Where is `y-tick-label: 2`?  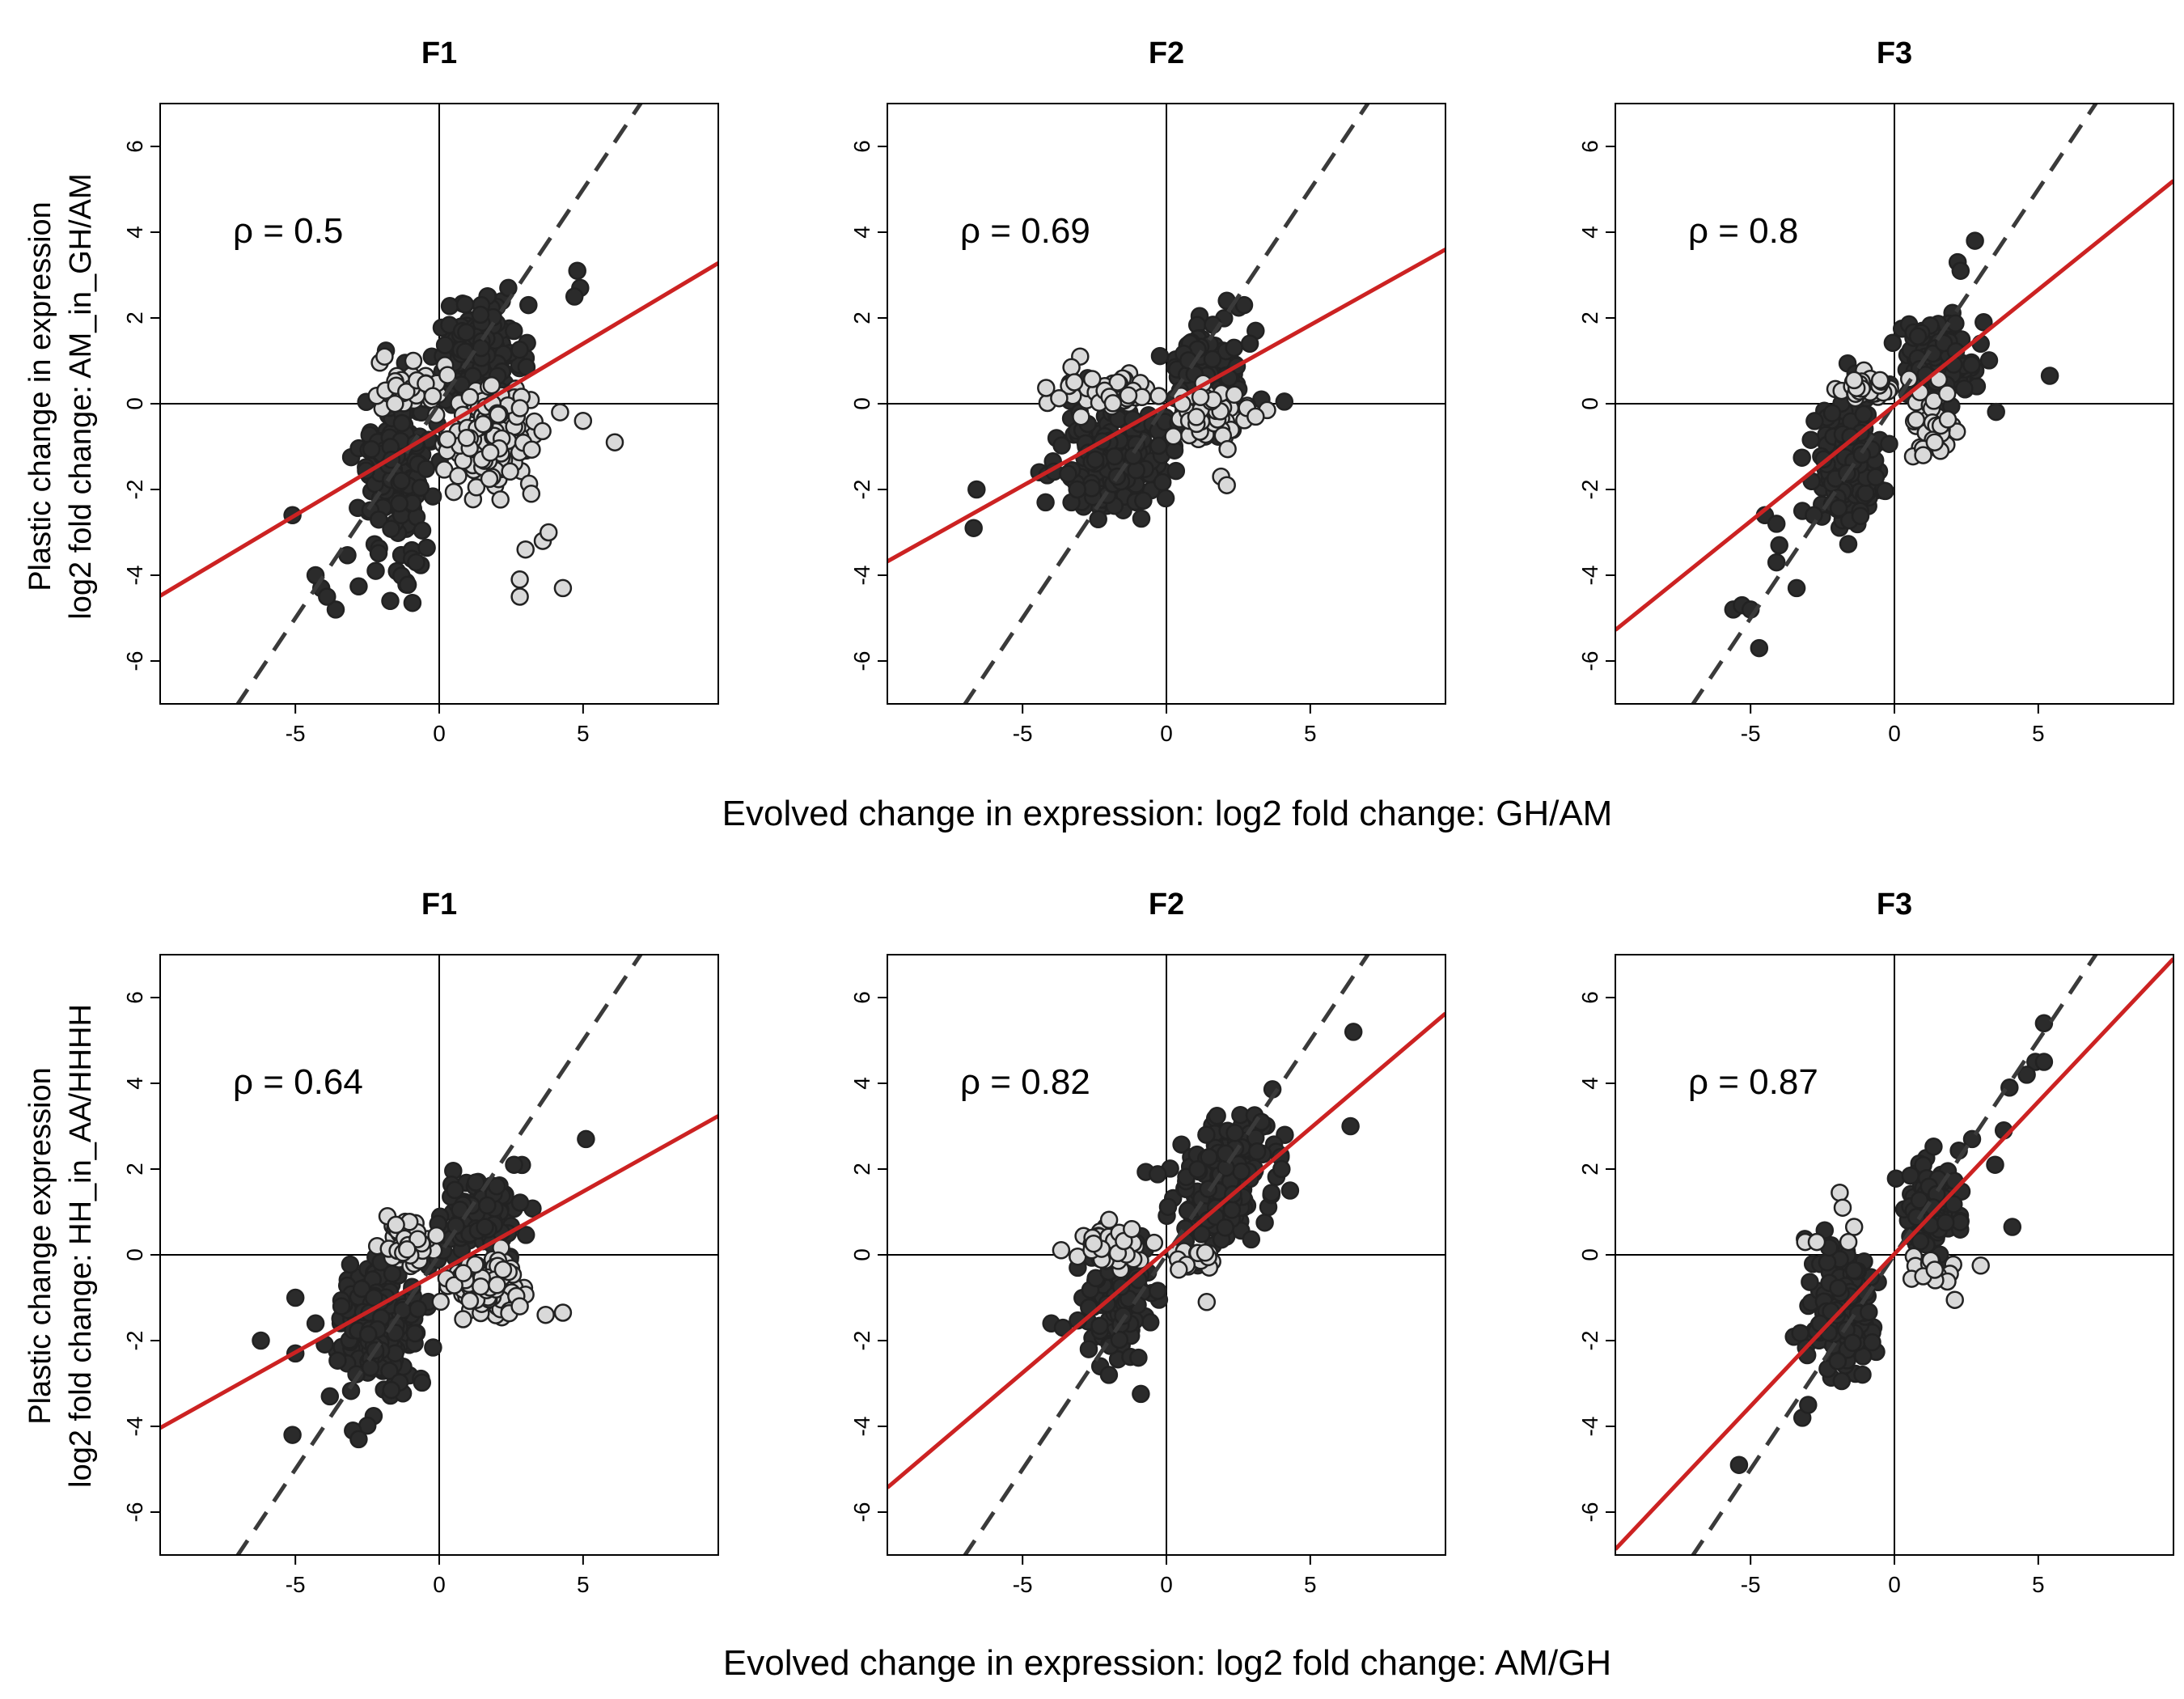
y-tick-label: 2 is located at coordinates (134, 317).